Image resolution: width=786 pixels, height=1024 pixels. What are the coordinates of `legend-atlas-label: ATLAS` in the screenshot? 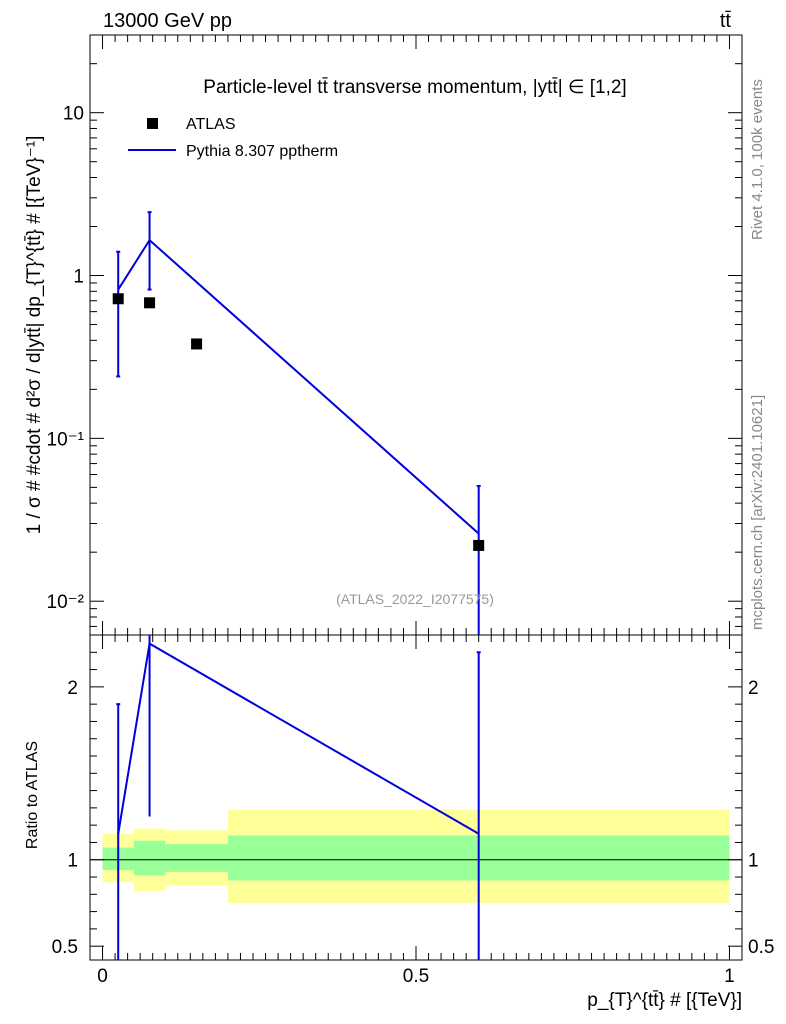 It's located at (211, 124).